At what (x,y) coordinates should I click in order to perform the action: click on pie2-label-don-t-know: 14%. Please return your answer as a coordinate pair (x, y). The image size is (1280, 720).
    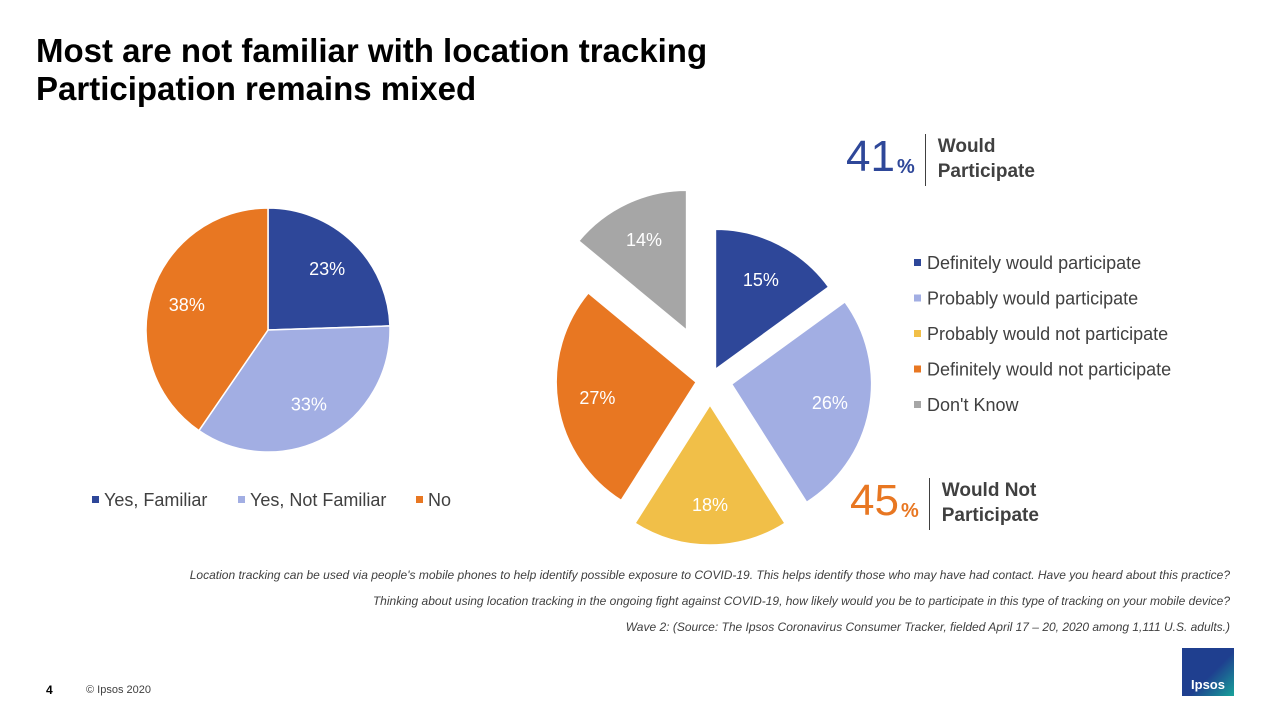
    Looking at the image, I should click on (644, 240).